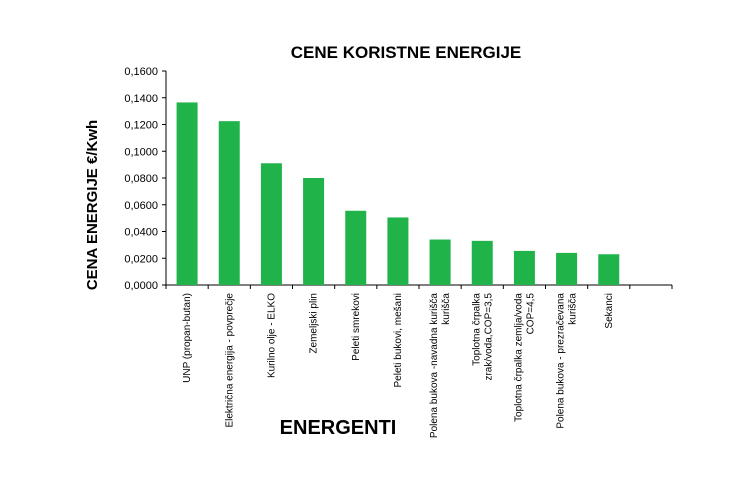 The image size is (736, 491). I want to click on y-tick-label: 0,1200, so click(141, 126).